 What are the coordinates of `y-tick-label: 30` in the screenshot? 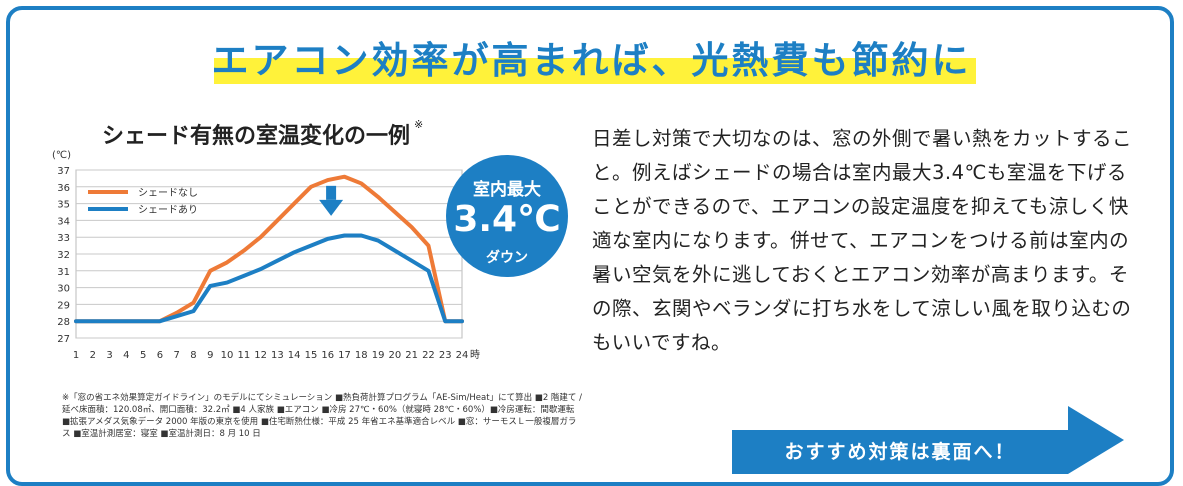 It's located at (63, 289).